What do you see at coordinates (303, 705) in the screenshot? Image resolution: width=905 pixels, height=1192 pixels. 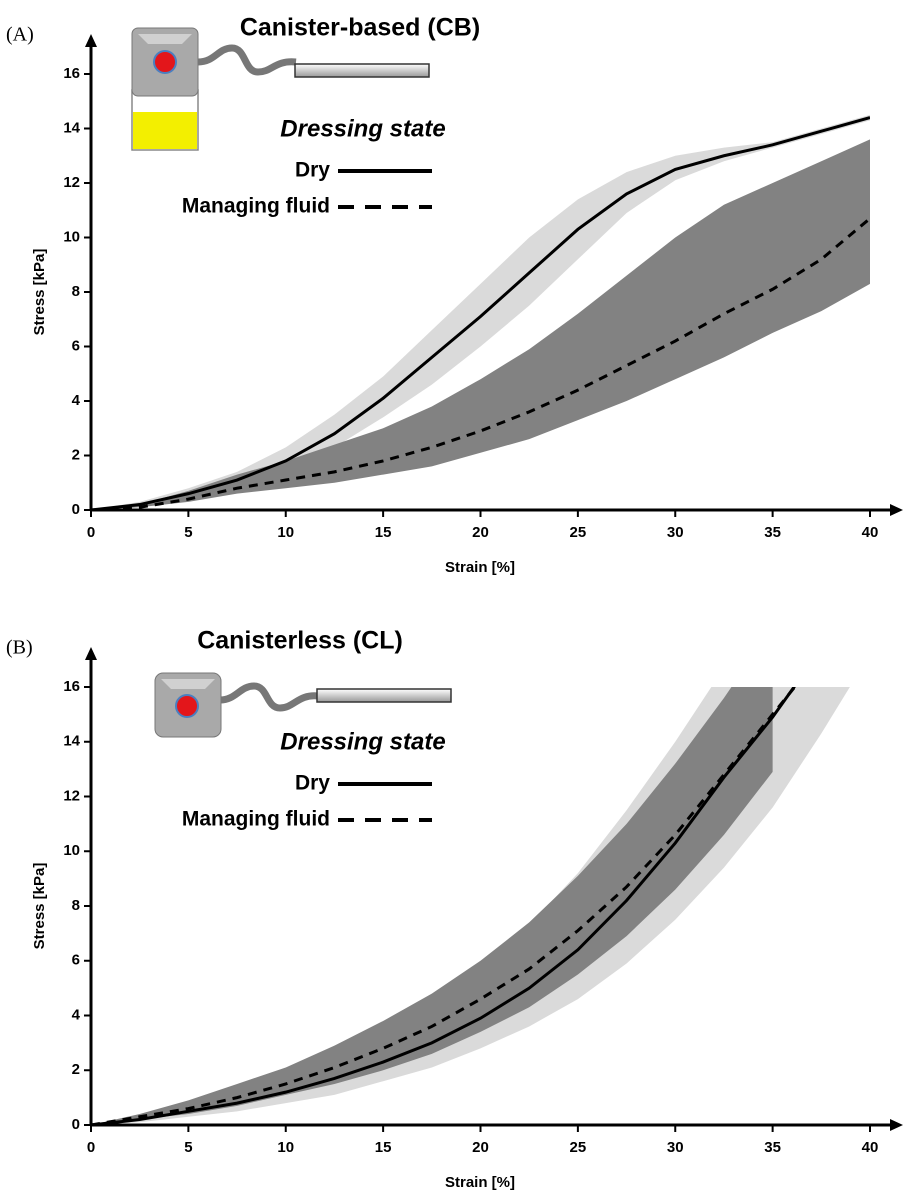 I see `canisterless-icon` at bounding box center [303, 705].